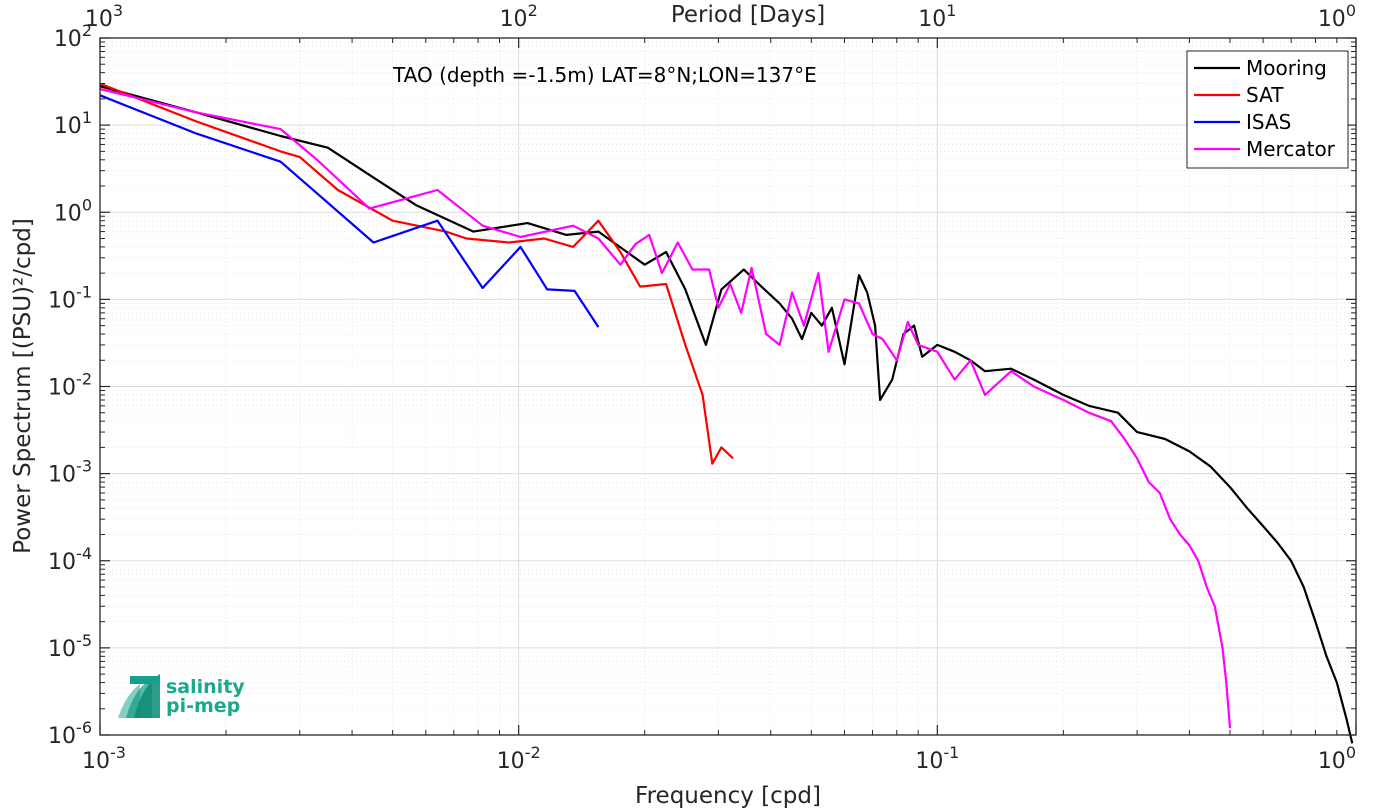  What do you see at coordinates (73, 123) in the screenshot?
I see `y-tick-label: 10¹` at bounding box center [73, 123].